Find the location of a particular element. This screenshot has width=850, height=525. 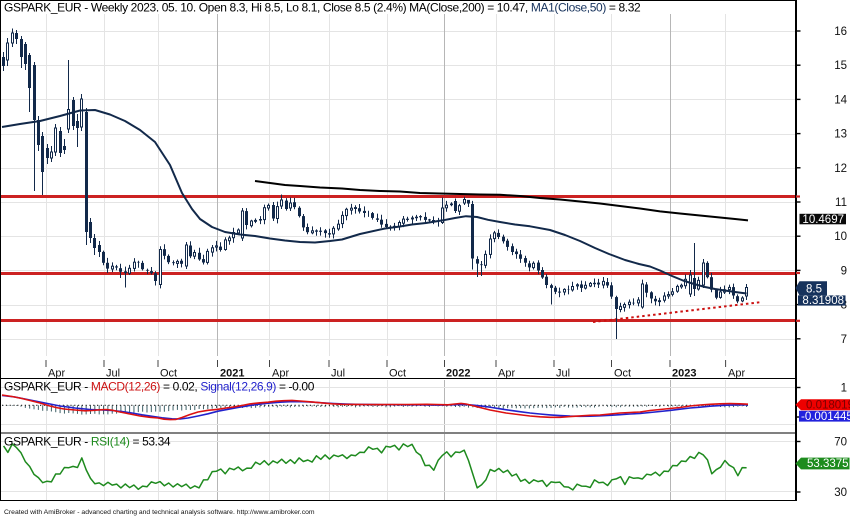

svg-text: 2022 is located at coordinates (458, 374).